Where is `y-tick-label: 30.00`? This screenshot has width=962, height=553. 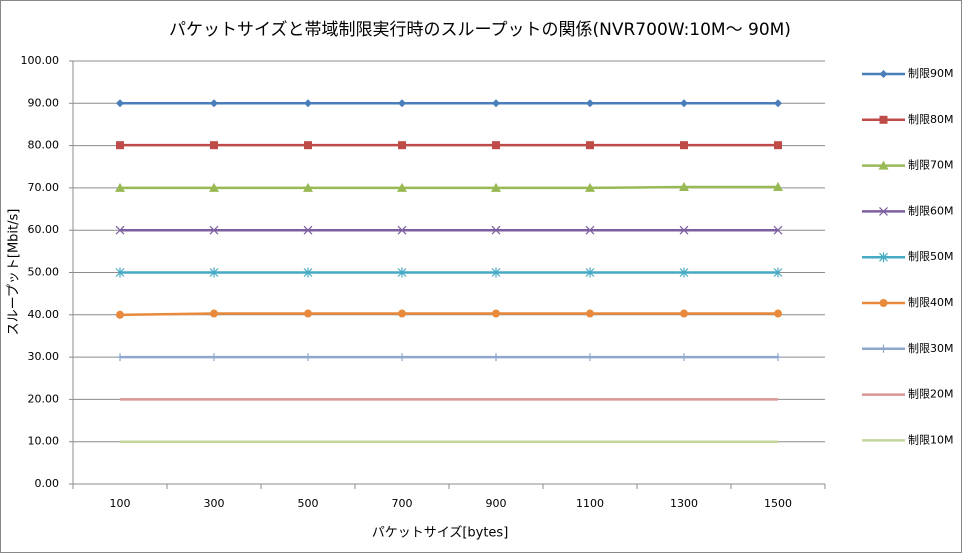
y-tick-label: 30.00 is located at coordinates (44, 356).